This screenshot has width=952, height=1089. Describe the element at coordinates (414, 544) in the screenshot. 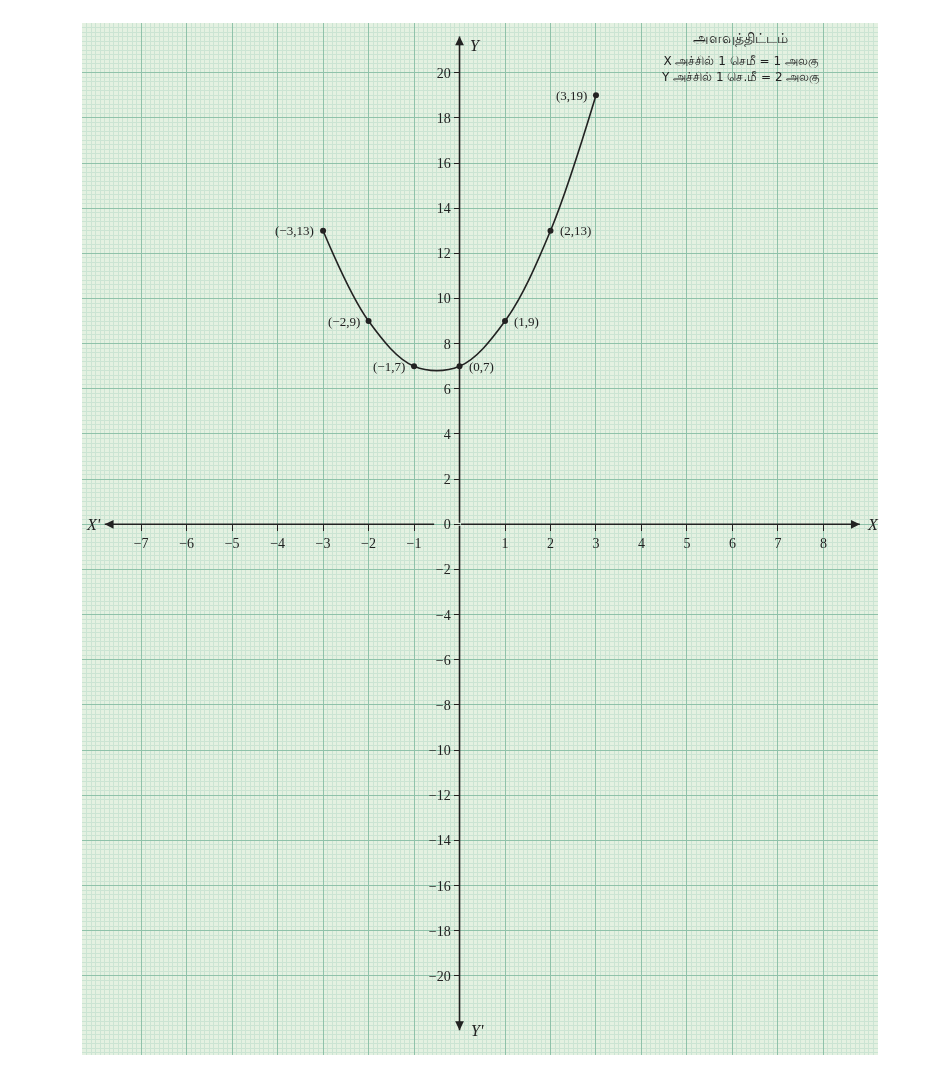

I see `x-tick-label: −1` at that location.